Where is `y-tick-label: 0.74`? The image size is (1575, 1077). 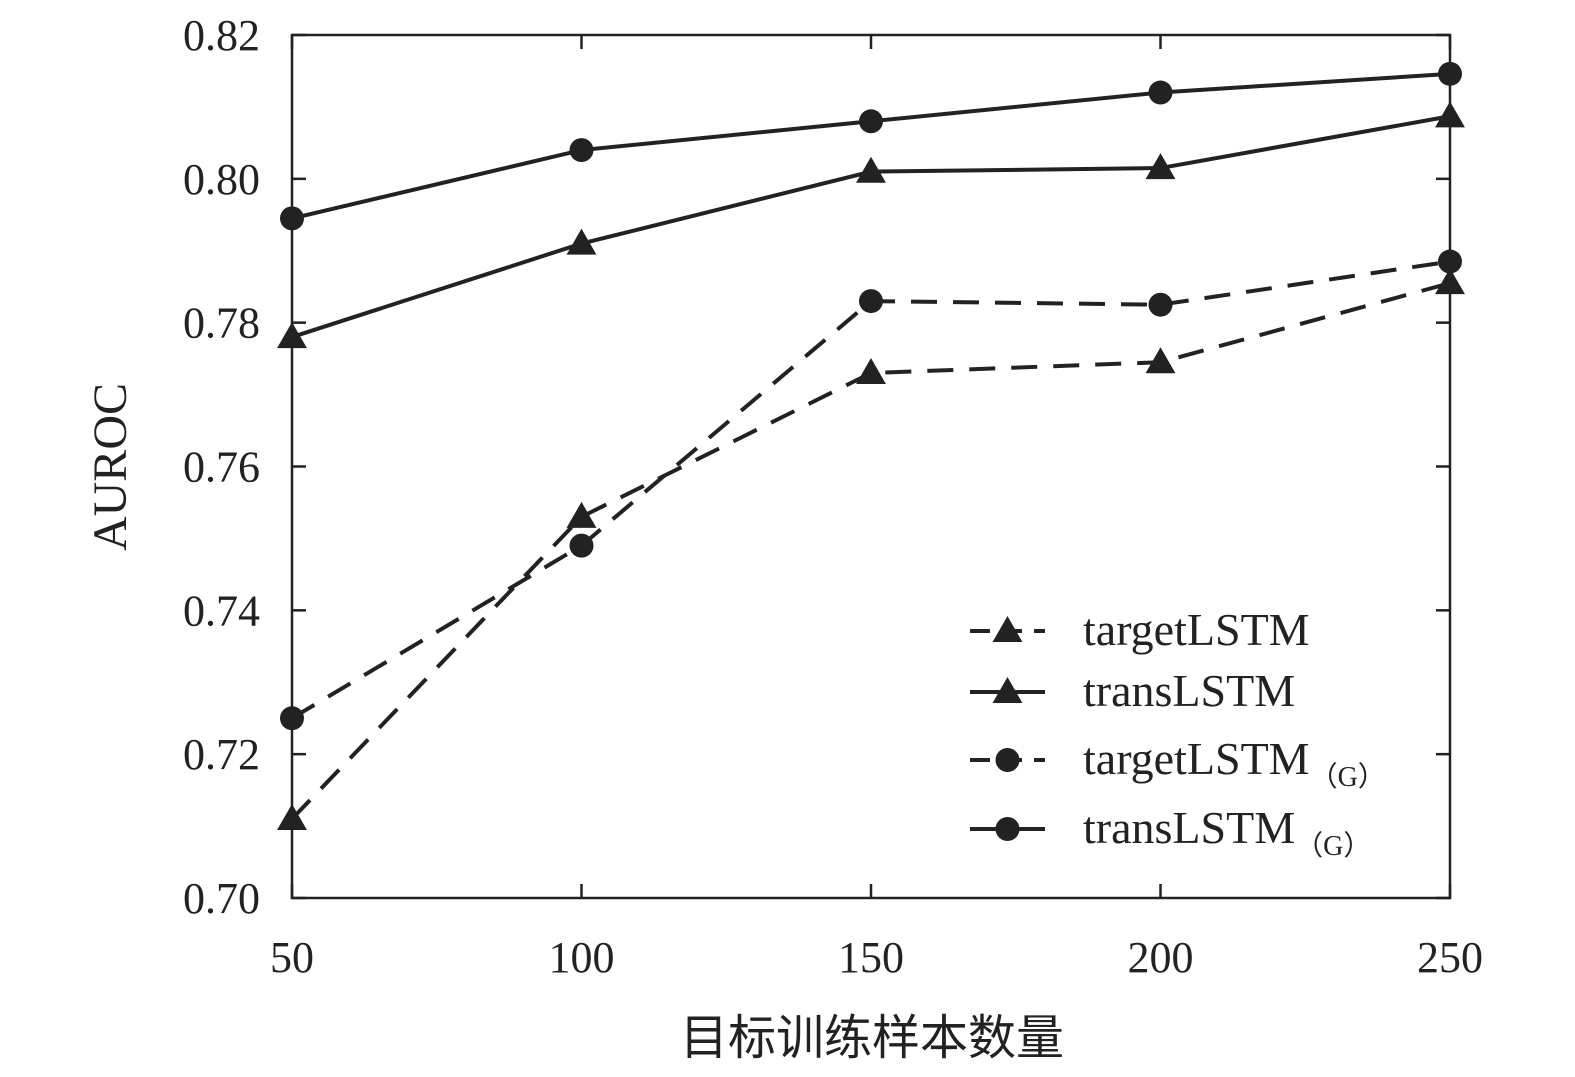 y-tick-label: 0.74 is located at coordinates (221, 610).